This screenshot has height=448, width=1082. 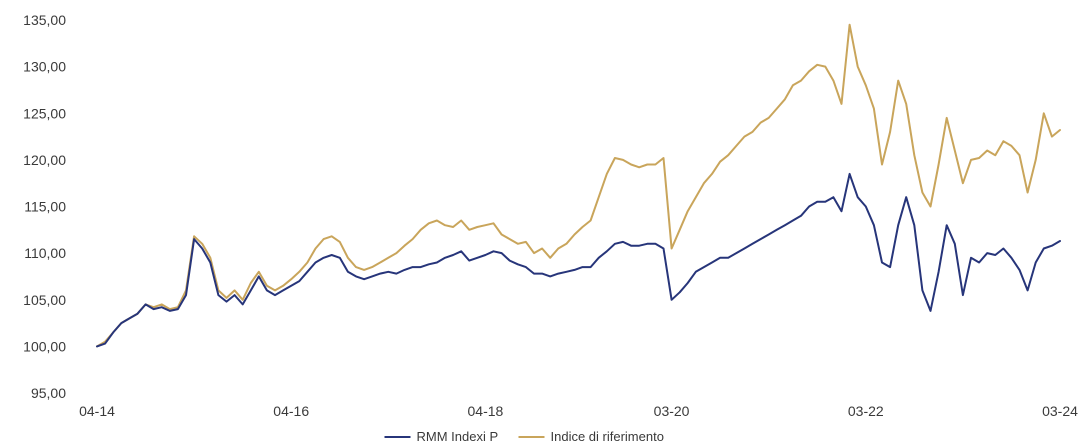 What do you see at coordinates (45, 253) in the screenshot?
I see `y-tick-label: 110,00` at bounding box center [45, 253].